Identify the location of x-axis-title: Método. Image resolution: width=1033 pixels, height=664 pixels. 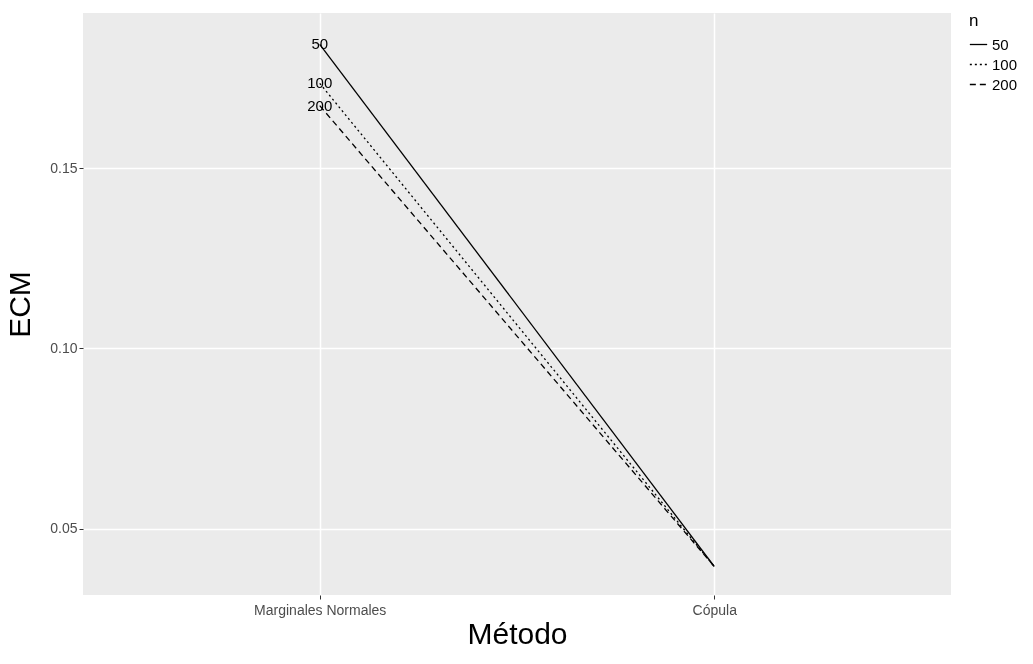
(517, 633).